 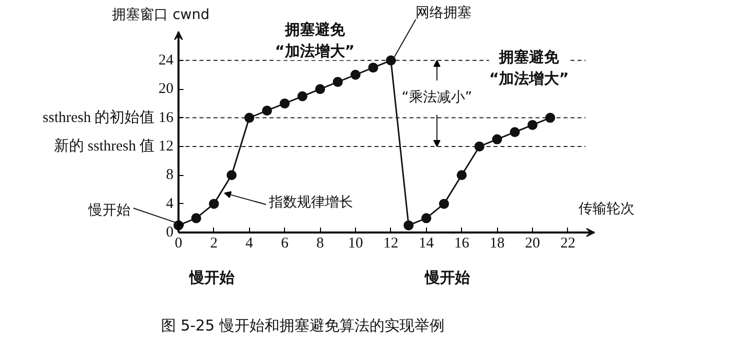 What do you see at coordinates (606, 208) in the screenshot?
I see `x-axis-title: 传输轮次` at bounding box center [606, 208].